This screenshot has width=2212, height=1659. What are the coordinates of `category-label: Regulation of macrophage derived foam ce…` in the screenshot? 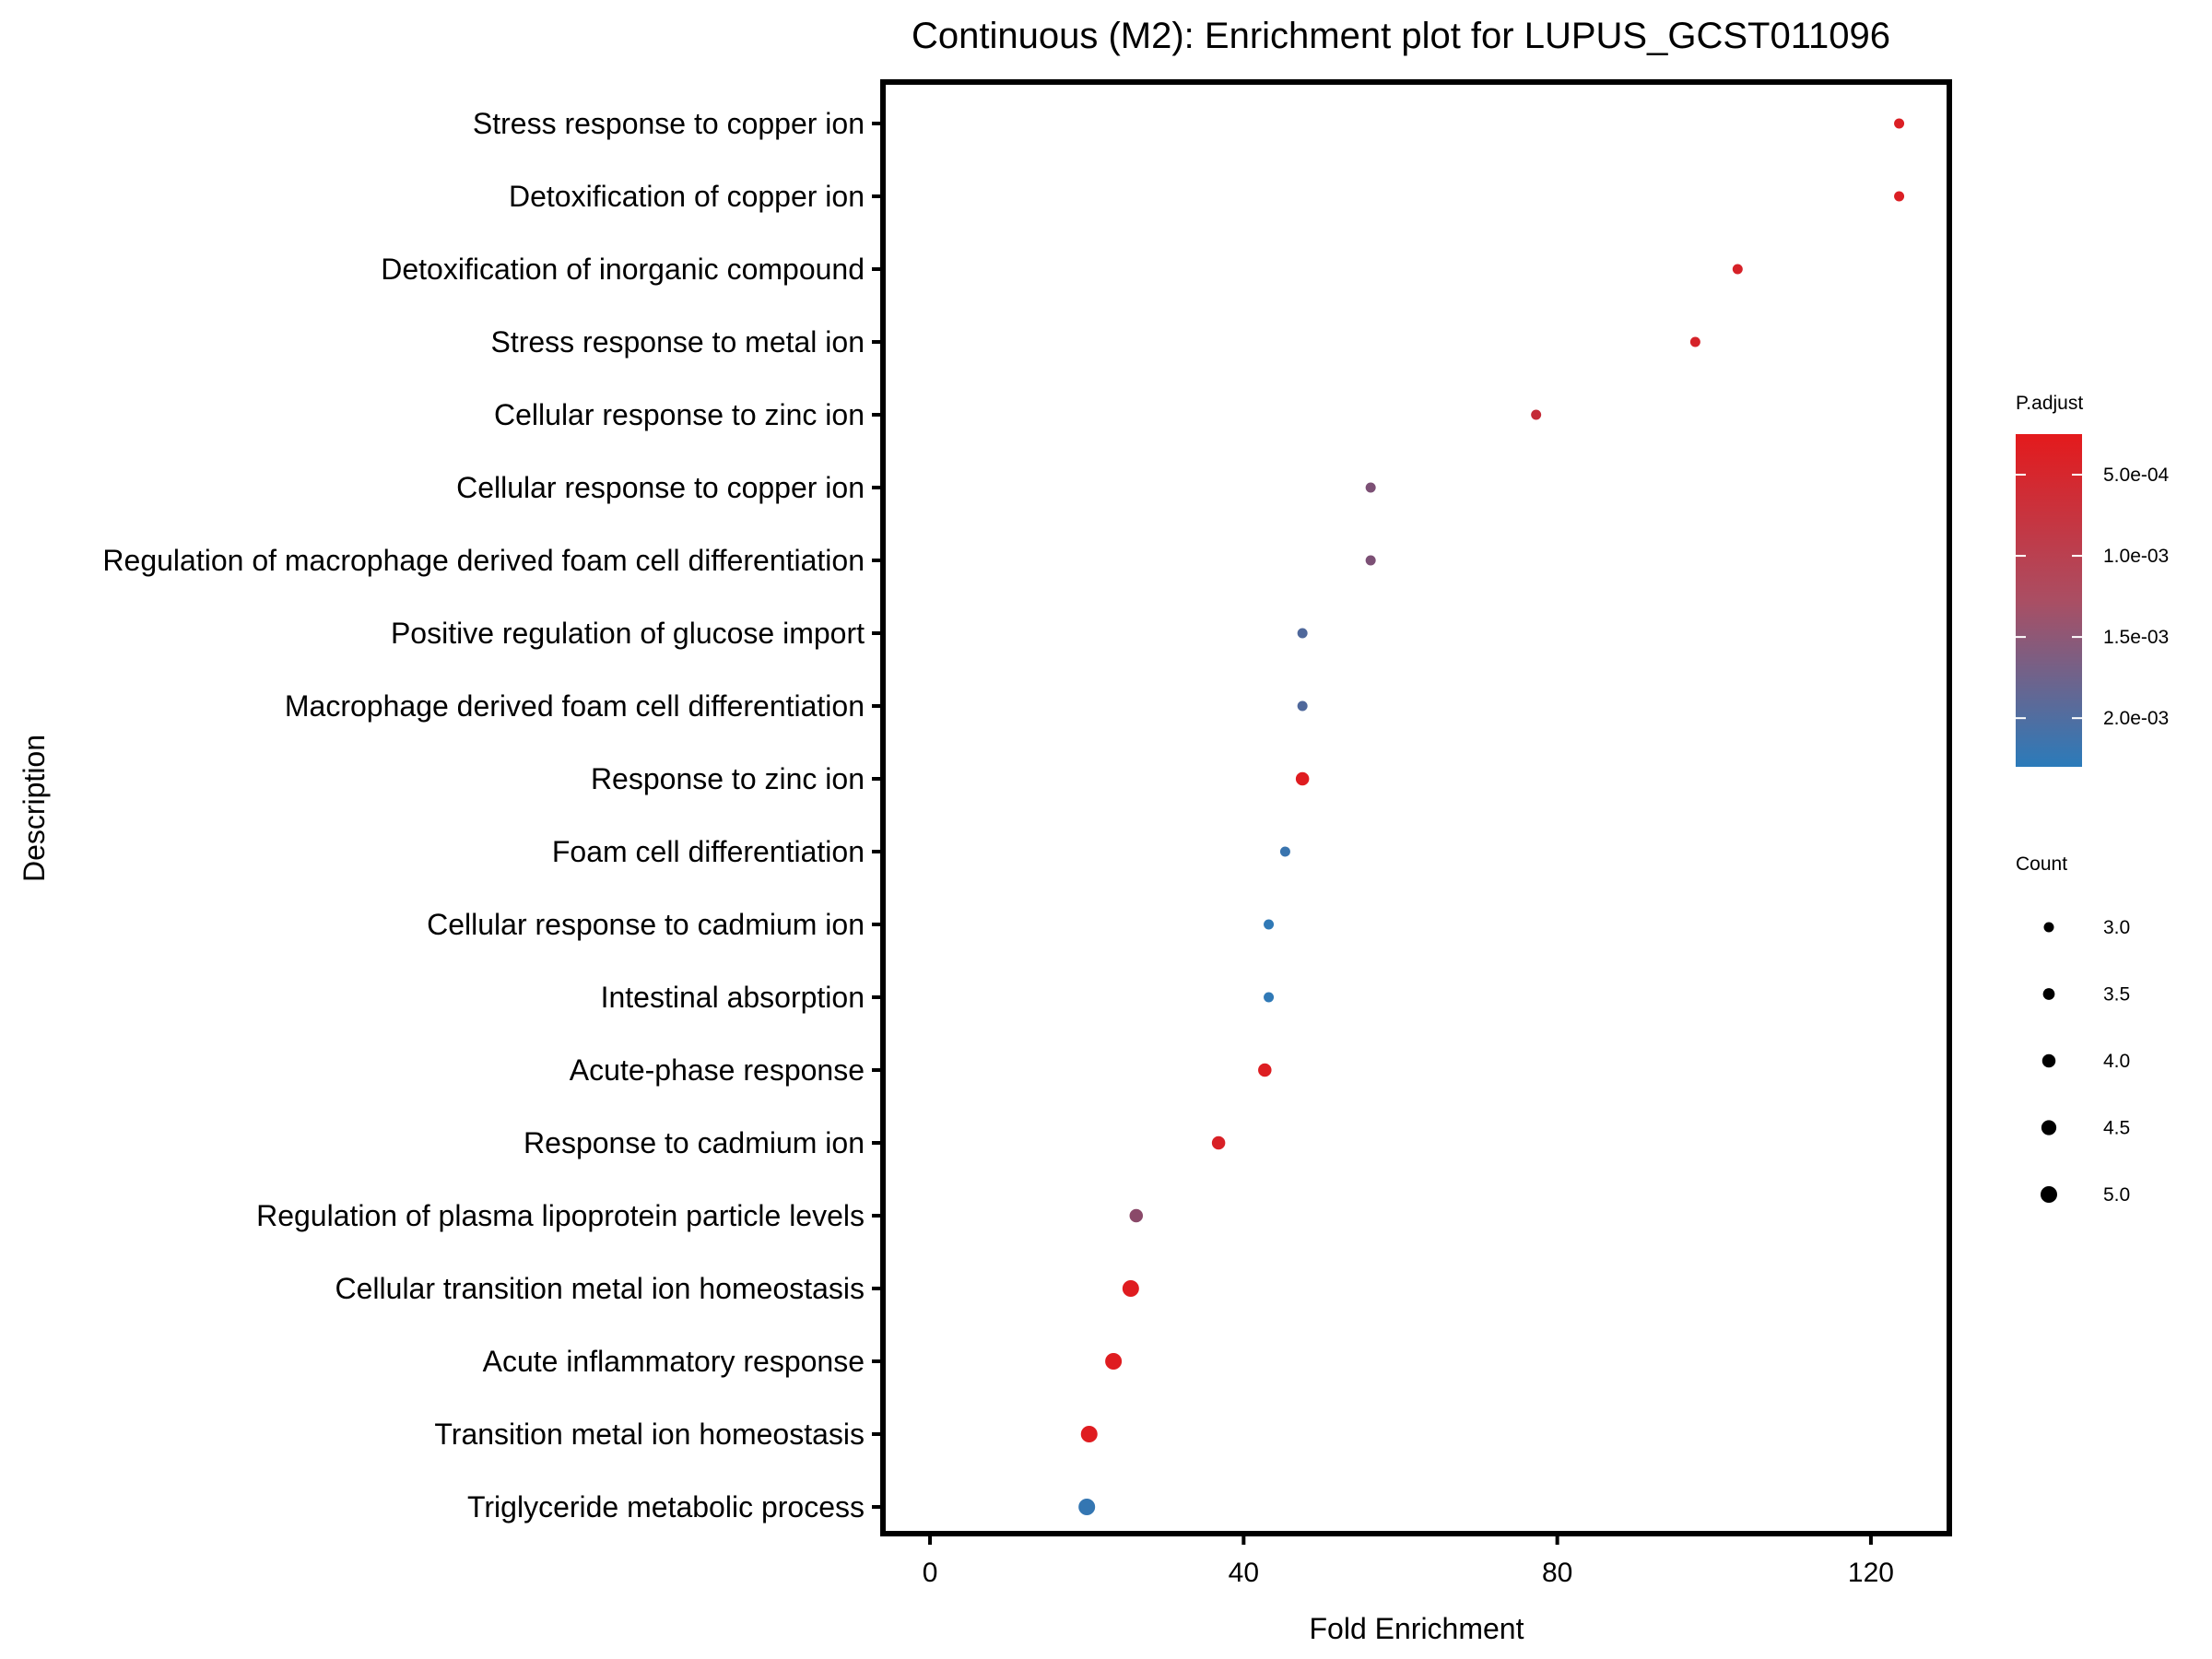 It's located at (483, 560).